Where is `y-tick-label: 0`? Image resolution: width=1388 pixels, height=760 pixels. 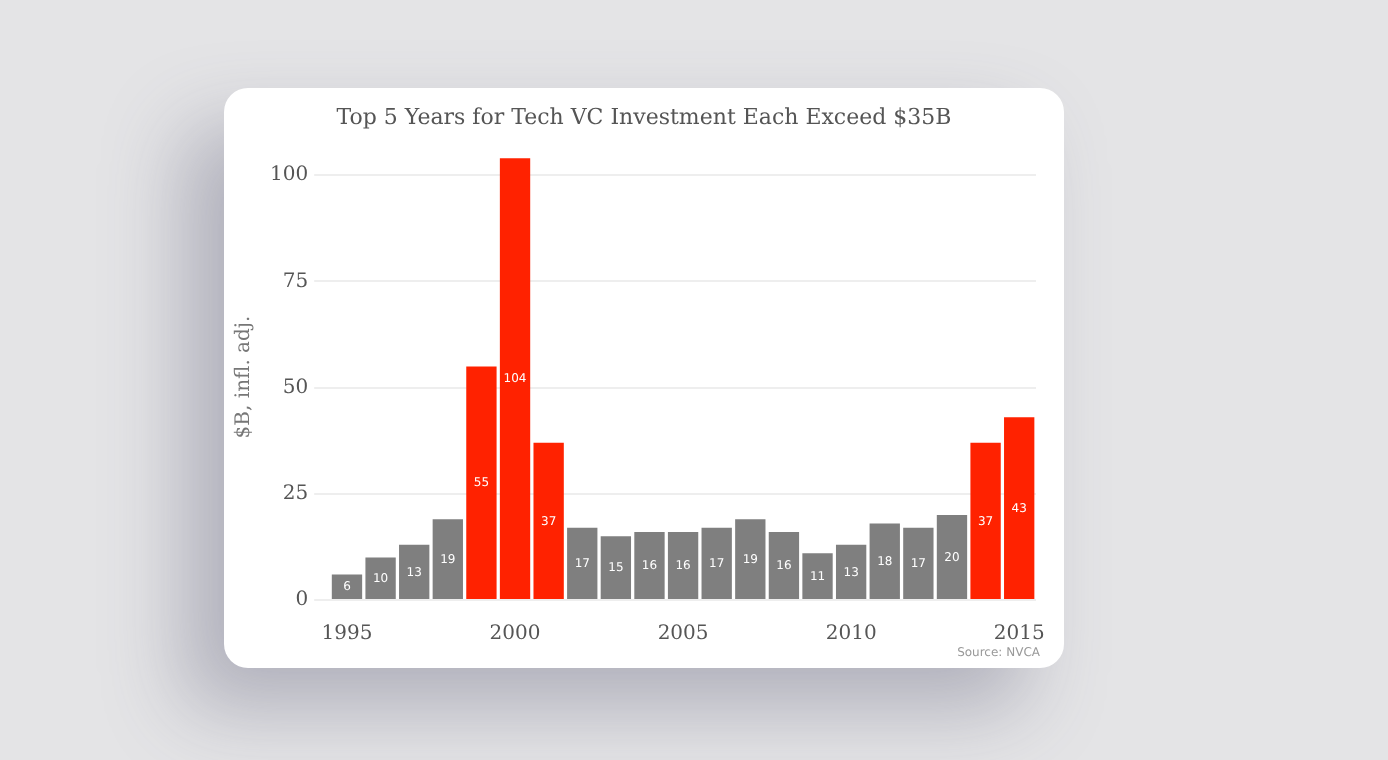
y-tick-label: 0 is located at coordinates (302, 600).